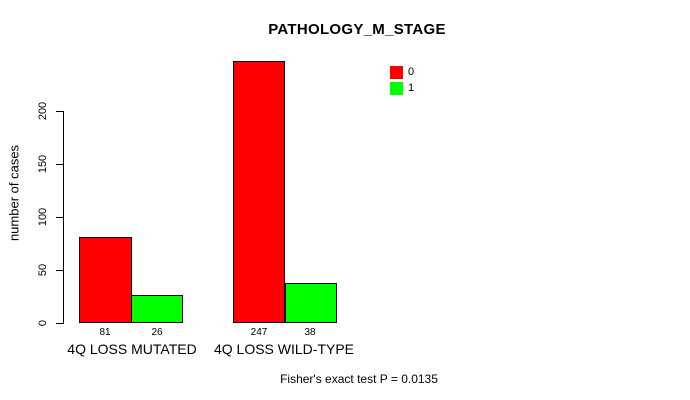  Describe the element at coordinates (310, 332) in the screenshot. I see `bar-value-label: 38` at that location.